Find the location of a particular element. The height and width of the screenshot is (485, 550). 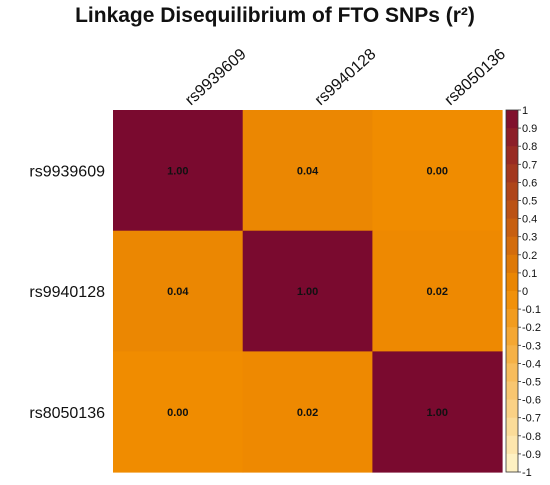

colorbar-tick-label: 0.6 is located at coordinates (529, 183).